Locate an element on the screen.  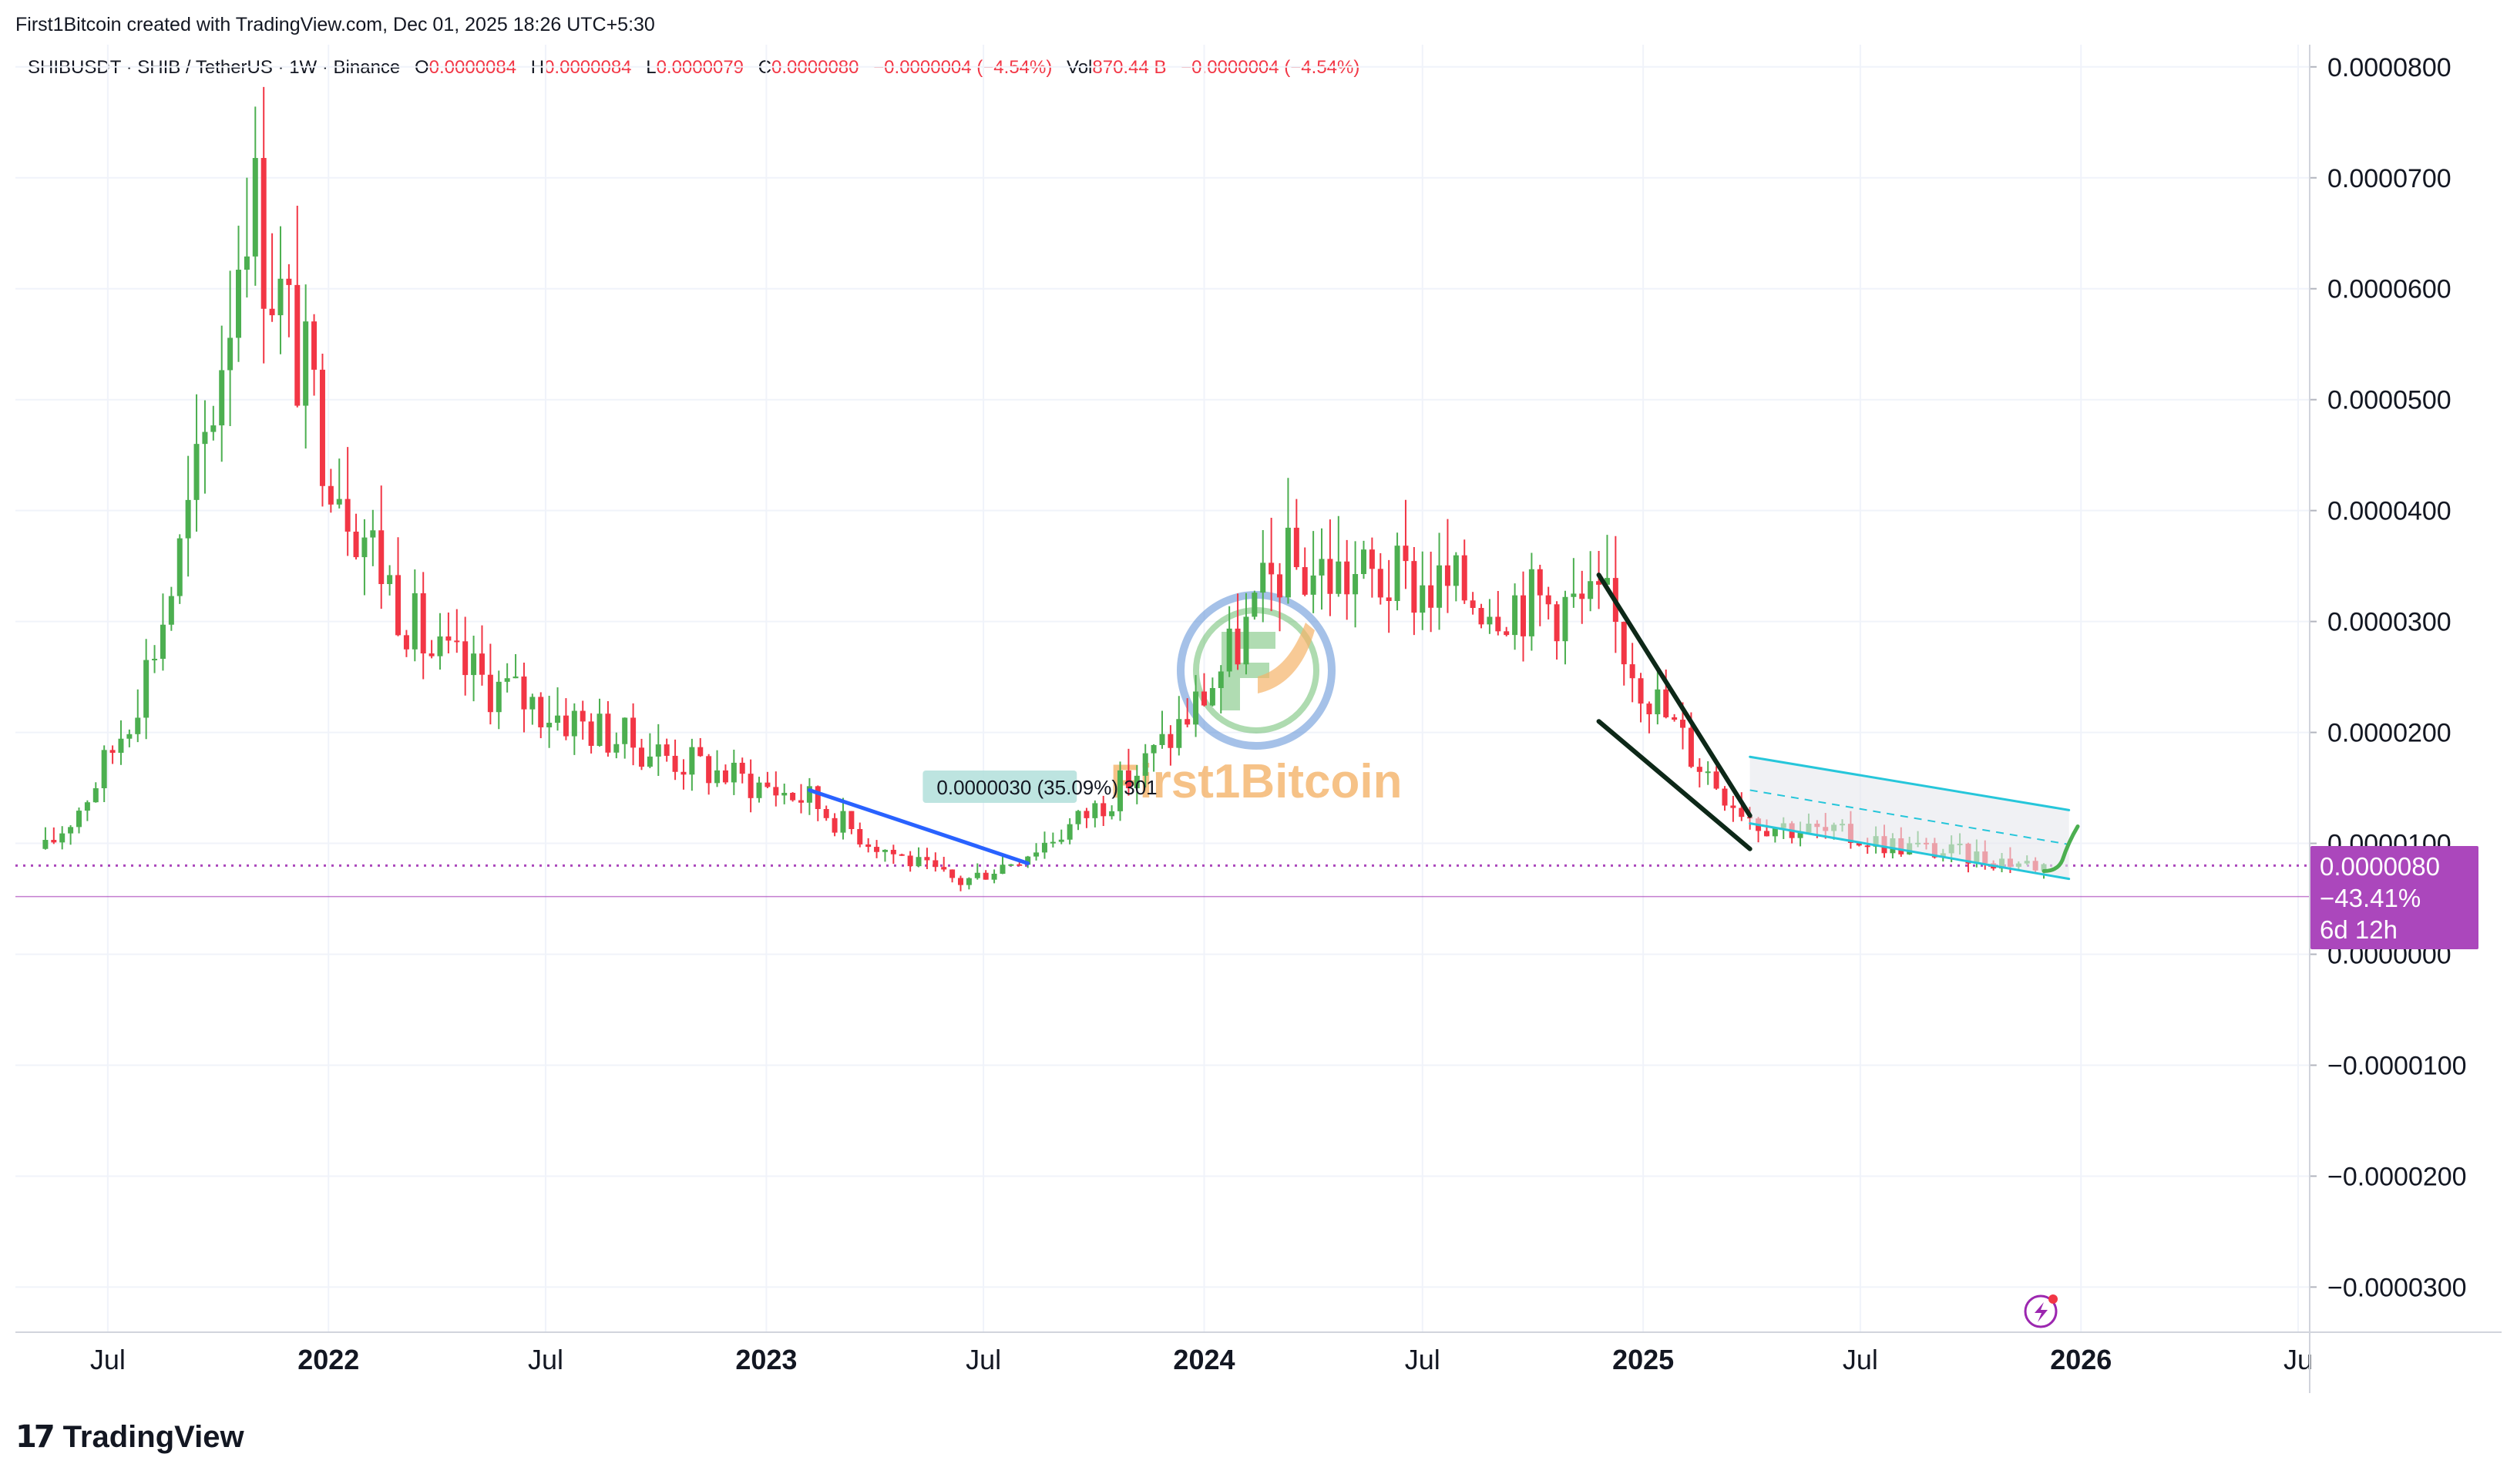
trendline-2023 is located at coordinates (919, 826).